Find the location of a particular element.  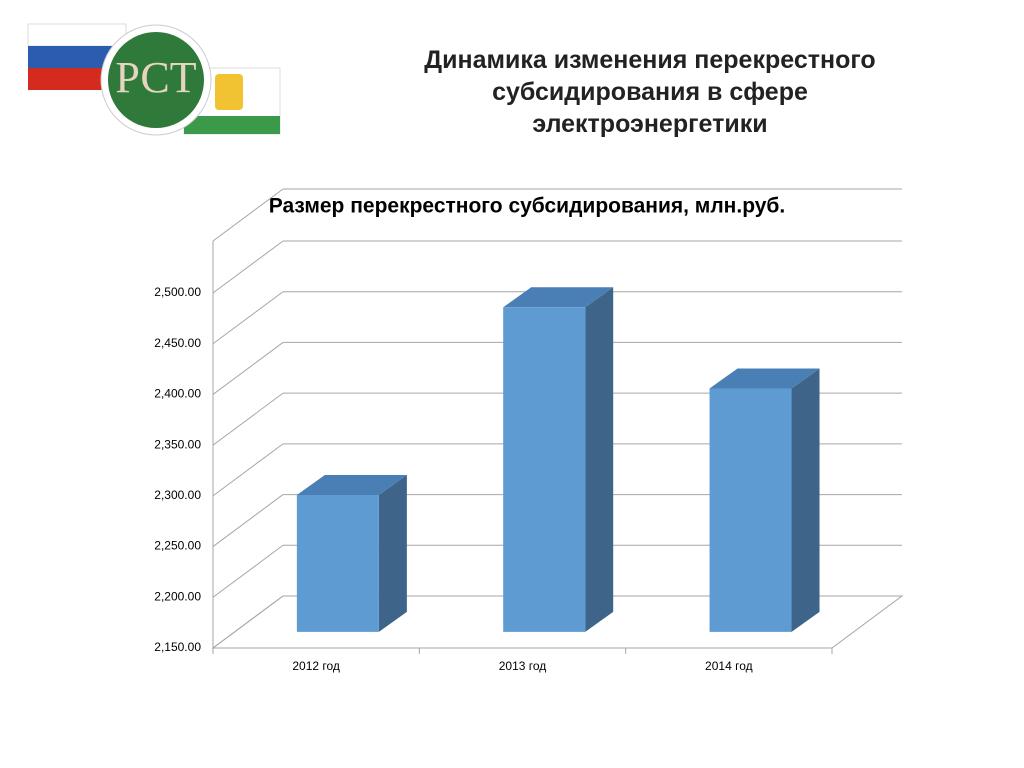

y-tick-label: 2,350.00 is located at coordinates (177, 444).